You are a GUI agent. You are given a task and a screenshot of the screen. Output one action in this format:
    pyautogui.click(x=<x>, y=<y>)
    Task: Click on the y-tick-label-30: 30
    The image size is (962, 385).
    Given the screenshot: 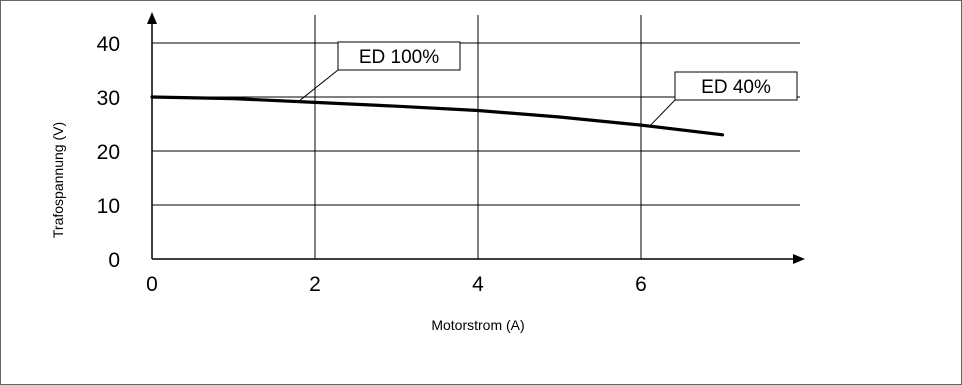 What is the action you would take?
    pyautogui.click(x=108, y=98)
    